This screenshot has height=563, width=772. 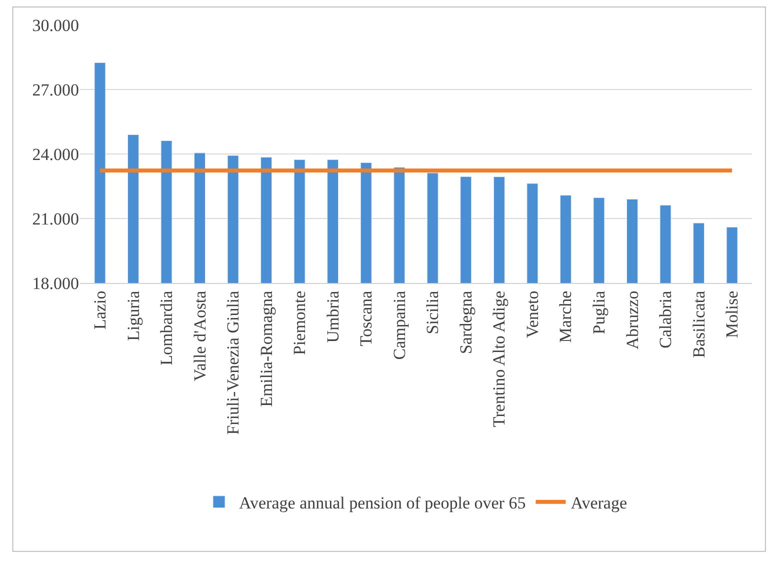 What do you see at coordinates (166, 328) in the screenshot?
I see `x-tick-label: Lombardia` at bounding box center [166, 328].